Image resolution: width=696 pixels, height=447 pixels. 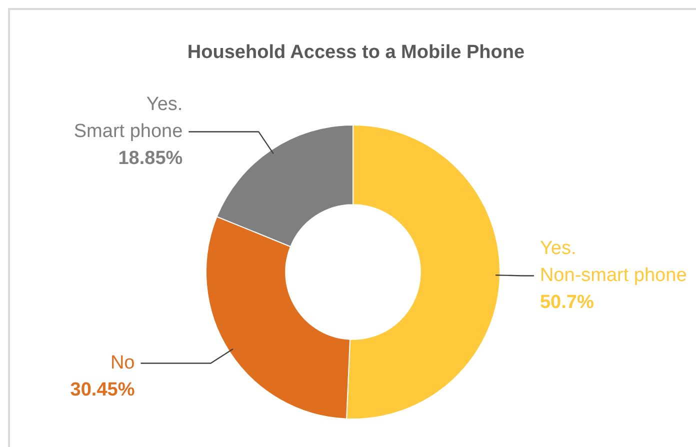 What do you see at coordinates (150, 159) in the screenshot?
I see `data-label: 18.85%` at bounding box center [150, 159].